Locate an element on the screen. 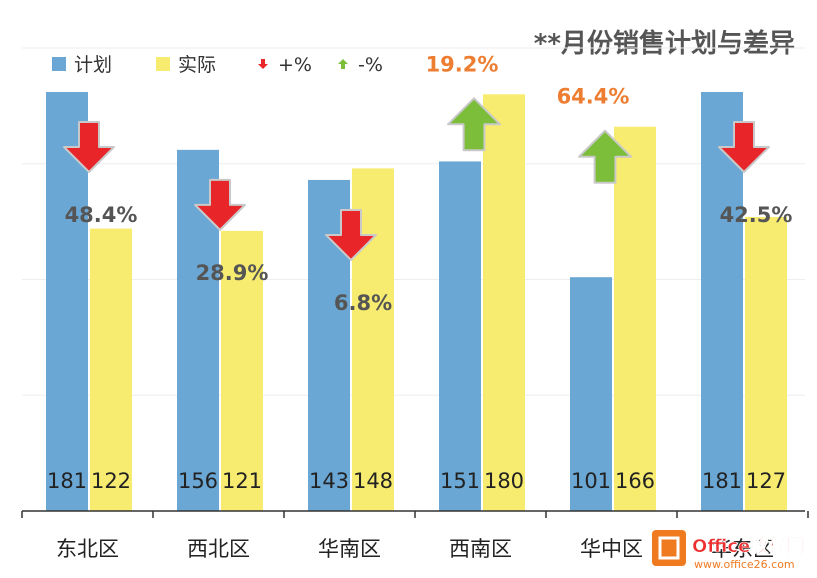 Image resolution: width=817 pixels, height=578 pixels. office-logo-icon is located at coordinates (669, 548).